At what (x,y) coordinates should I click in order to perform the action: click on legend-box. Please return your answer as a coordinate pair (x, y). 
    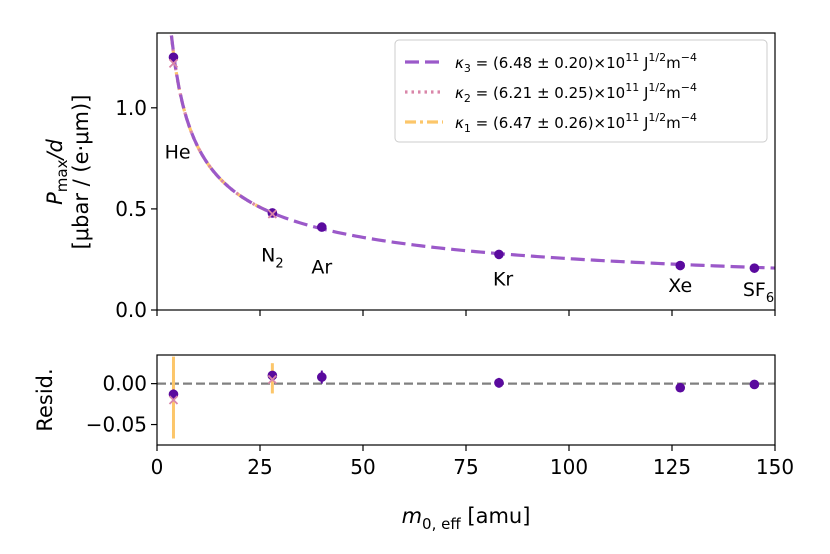
    Looking at the image, I should click on (581, 91).